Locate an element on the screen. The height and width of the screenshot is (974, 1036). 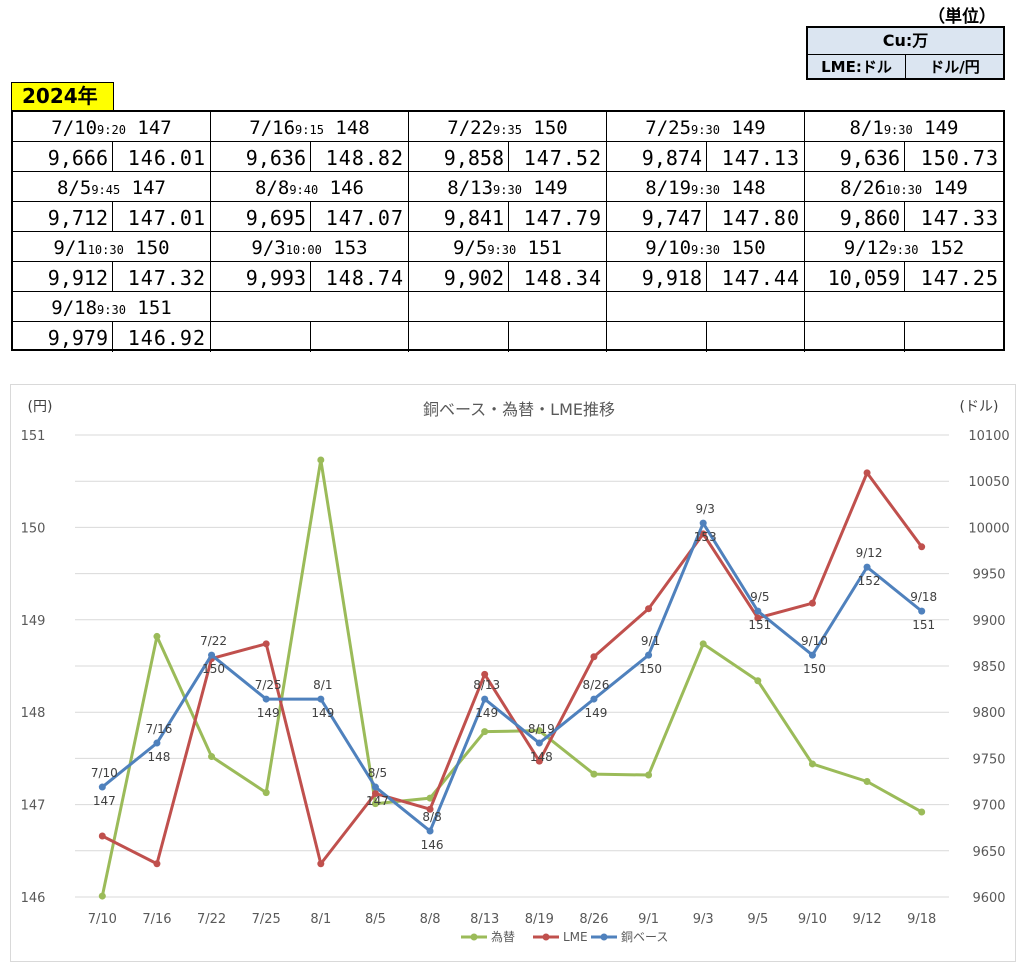
entry-price: 147 is located at coordinates (154, 128).